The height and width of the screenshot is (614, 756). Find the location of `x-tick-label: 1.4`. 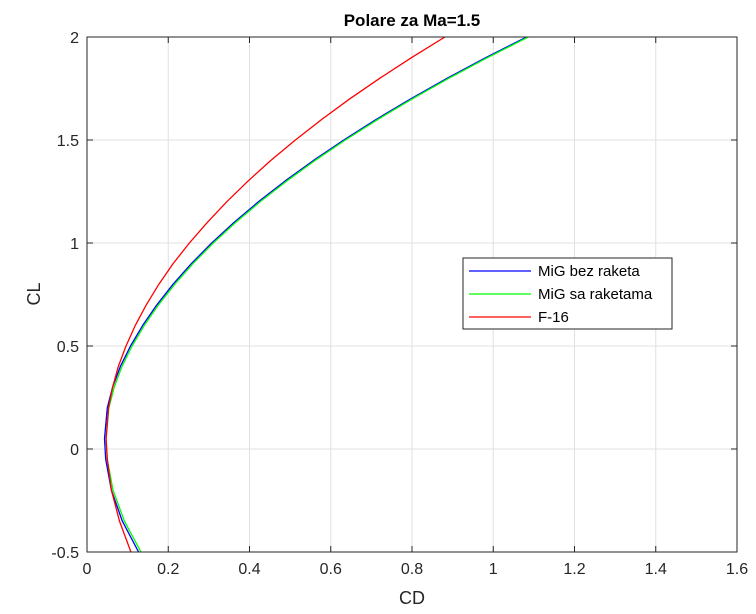

x-tick-label: 1.4 is located at coordinates (656, 569).